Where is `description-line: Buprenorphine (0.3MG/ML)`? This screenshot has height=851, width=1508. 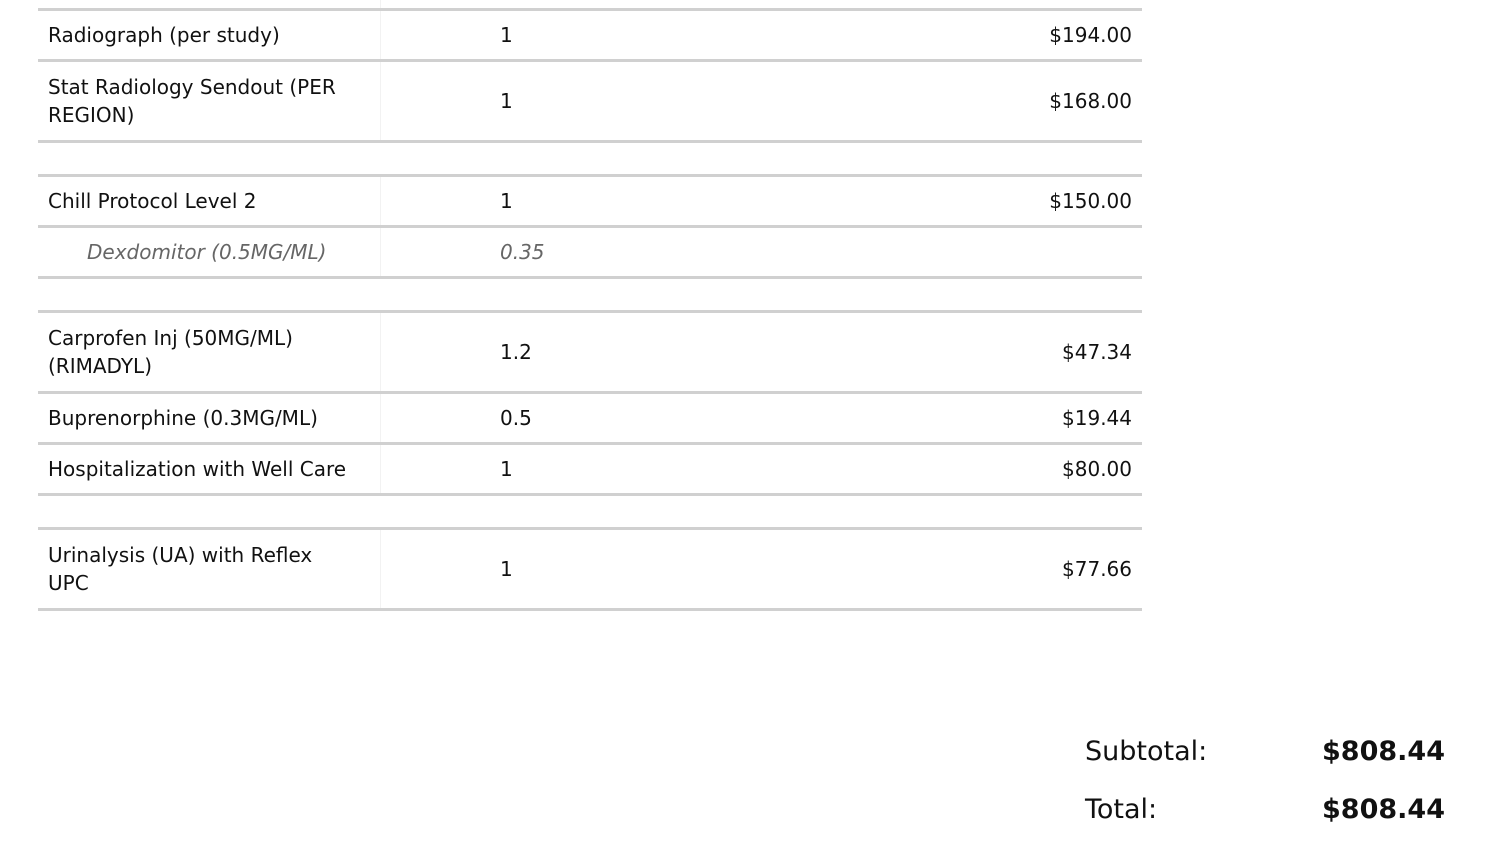
description-line: Buprenorphine (0.3MG/ML) is located at coordinates (183, 418).